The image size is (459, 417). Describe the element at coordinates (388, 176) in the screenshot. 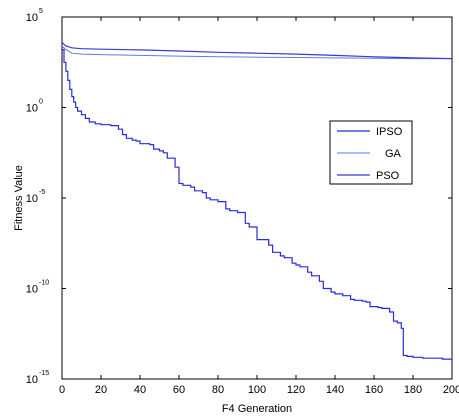

I see `legend-label-pso: PSO` at that location.